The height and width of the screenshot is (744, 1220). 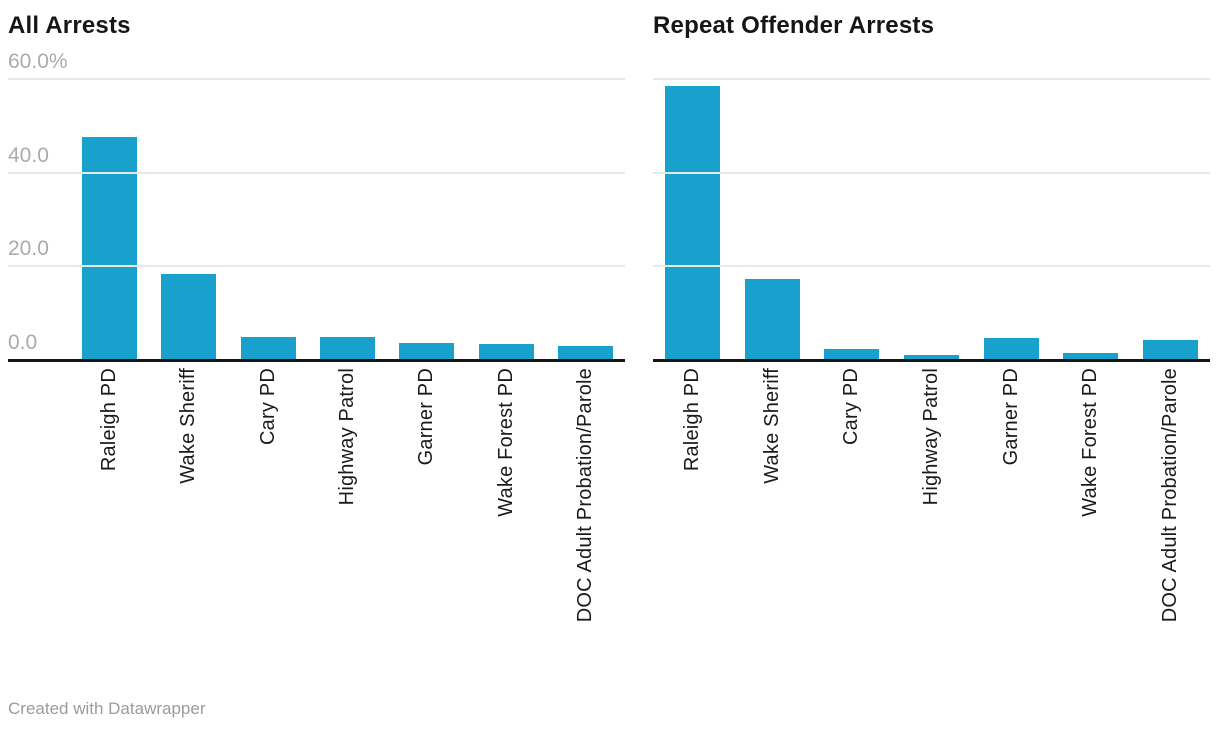 What do you see at coordinates (794, 25) in the screenshot?
I see `chart-title-repeat-offender-arrests: Repeat Offender Arrests` at bounding box center [794, 25].